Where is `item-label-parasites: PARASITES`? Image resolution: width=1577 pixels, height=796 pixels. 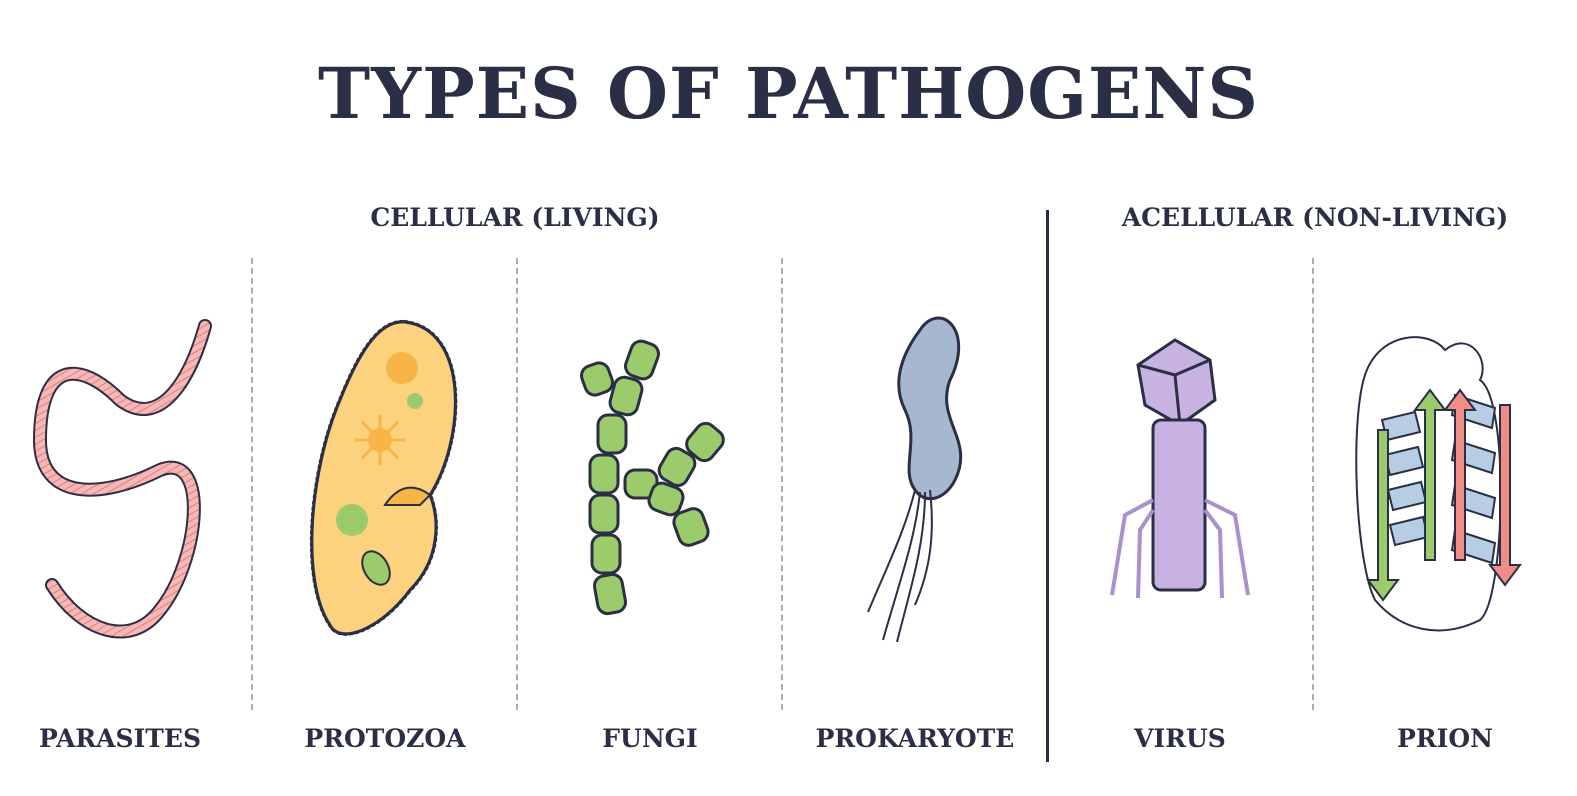 item-label-parasites: PARASITES is located at coordinates (119, 738).